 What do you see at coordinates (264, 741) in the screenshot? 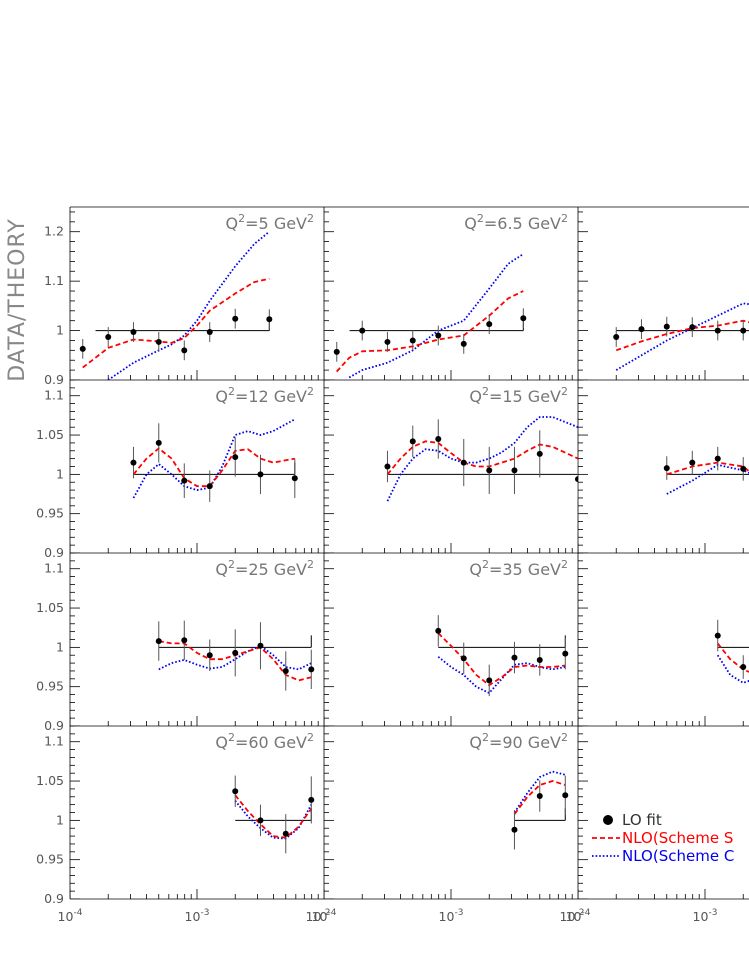
I see `panel-title: Q2=60 GeV2` at bounding box center [264, 741].